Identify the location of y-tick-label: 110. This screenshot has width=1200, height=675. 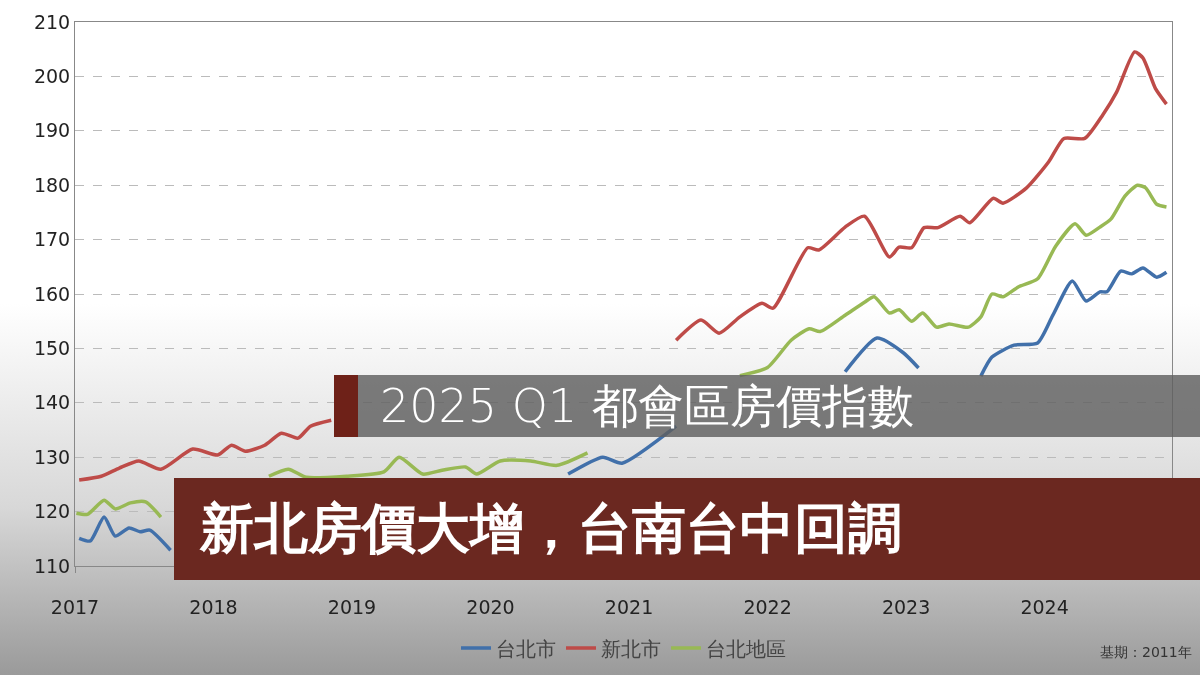
(52, 565).